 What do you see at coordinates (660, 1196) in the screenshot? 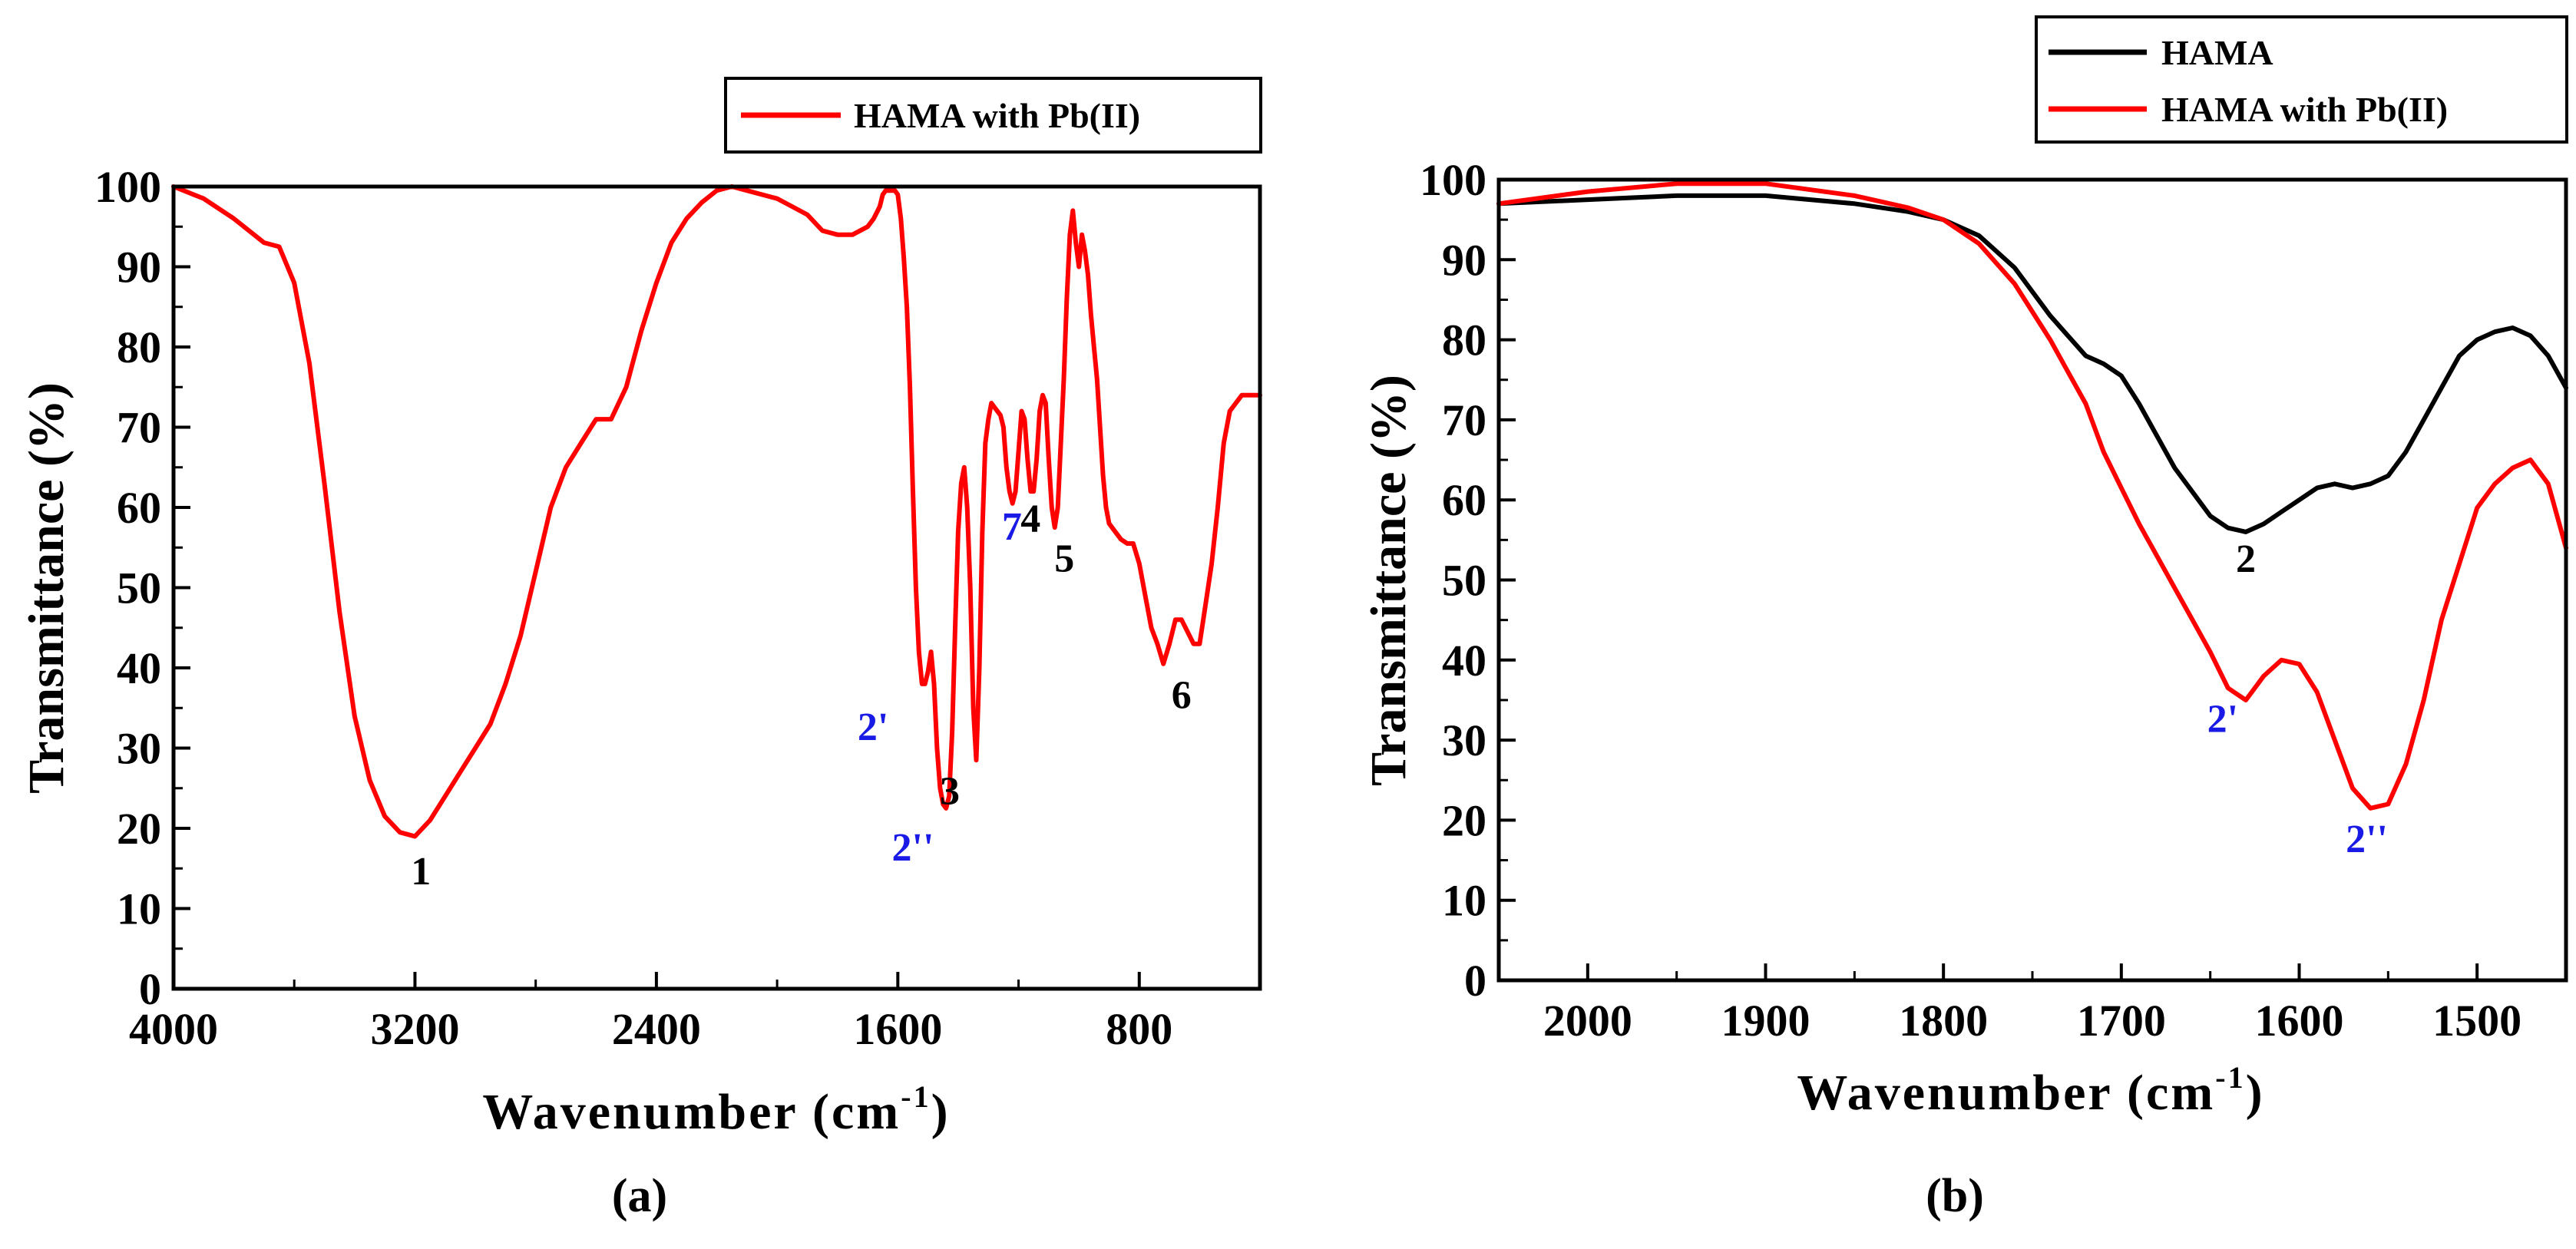
I see `panel-a-caption-close: )` at bounding box center [660, 1196].